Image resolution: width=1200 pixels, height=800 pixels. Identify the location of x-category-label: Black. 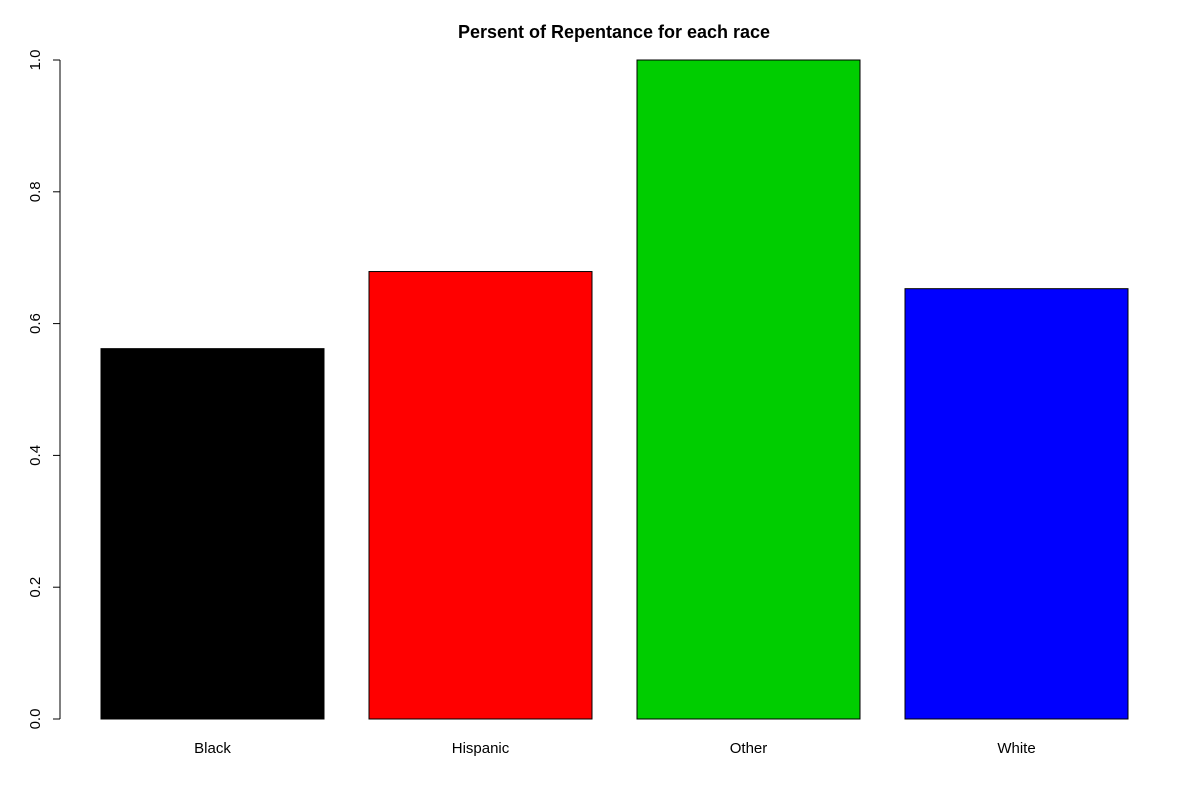
(212, 748).